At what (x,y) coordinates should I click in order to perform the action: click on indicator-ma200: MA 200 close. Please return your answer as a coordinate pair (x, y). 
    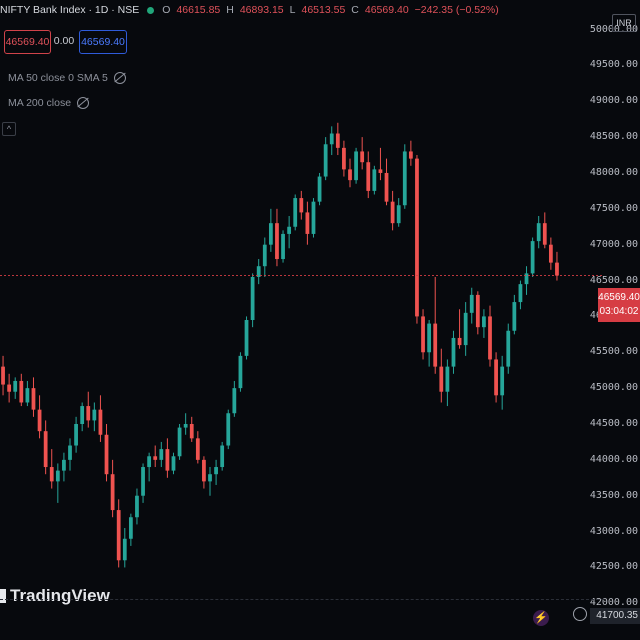
    Looking at the image, I should click on (49, 103).